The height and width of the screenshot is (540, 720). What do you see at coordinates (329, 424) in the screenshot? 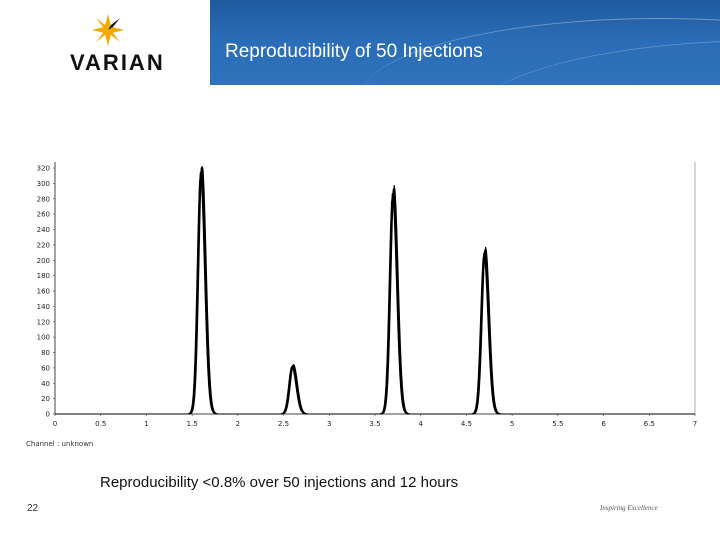
I see `x-tick-label: 3` at bounding box center [329, 424].